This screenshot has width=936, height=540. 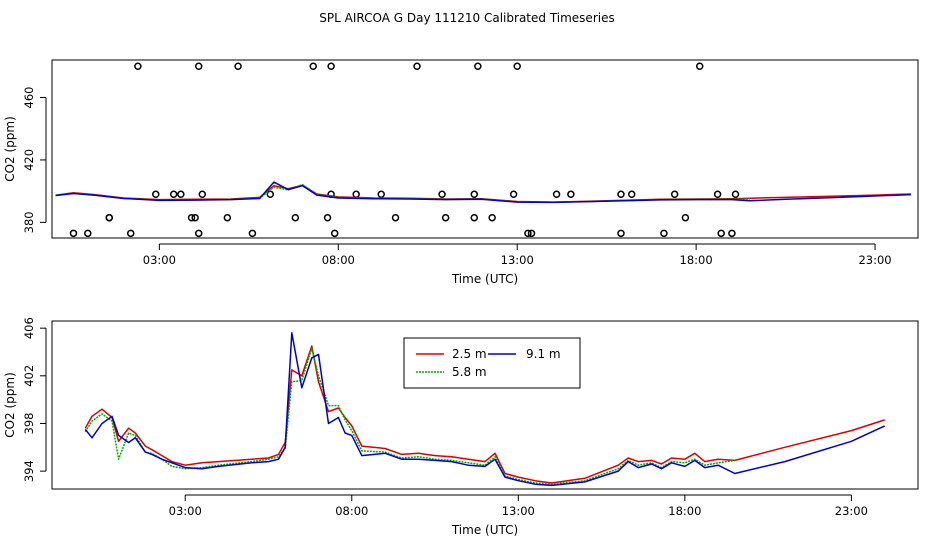 I want to click on bottom-x-axis: 03:00 08:00 13:00 18:00 23:00, so click(x=518, y=506).